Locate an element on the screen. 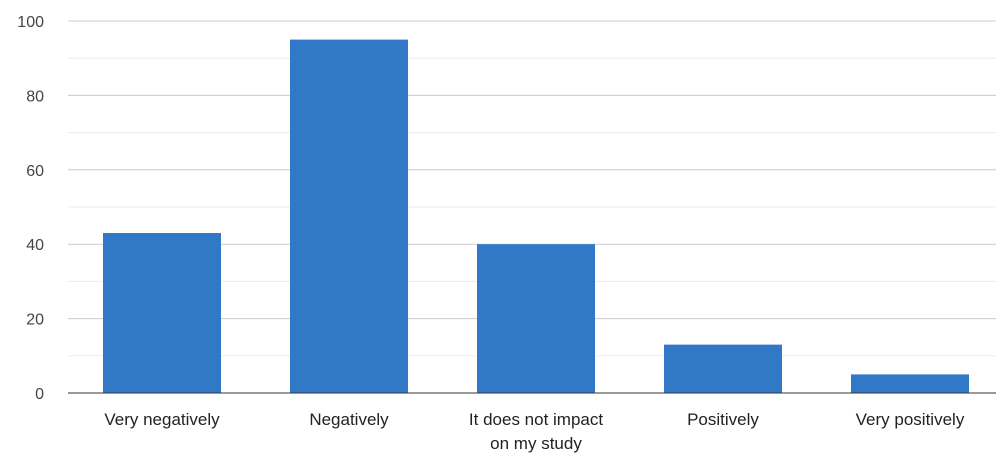  x-category-label-line: Positively is located at coordinates (723, 419).